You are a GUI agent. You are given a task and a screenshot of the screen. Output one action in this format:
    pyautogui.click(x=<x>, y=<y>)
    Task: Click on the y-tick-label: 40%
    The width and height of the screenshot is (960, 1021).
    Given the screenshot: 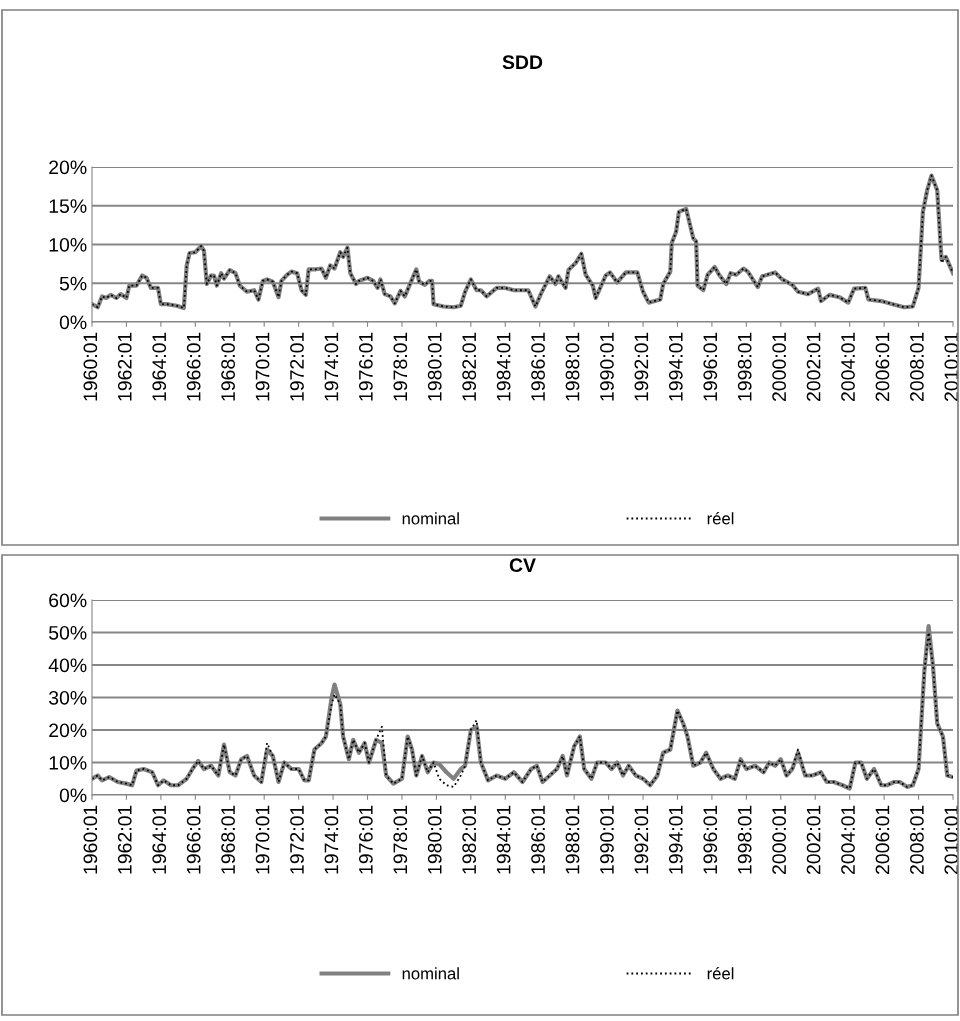 What is the action you would take?
    pyautogui.click(x=67, y=665)
    